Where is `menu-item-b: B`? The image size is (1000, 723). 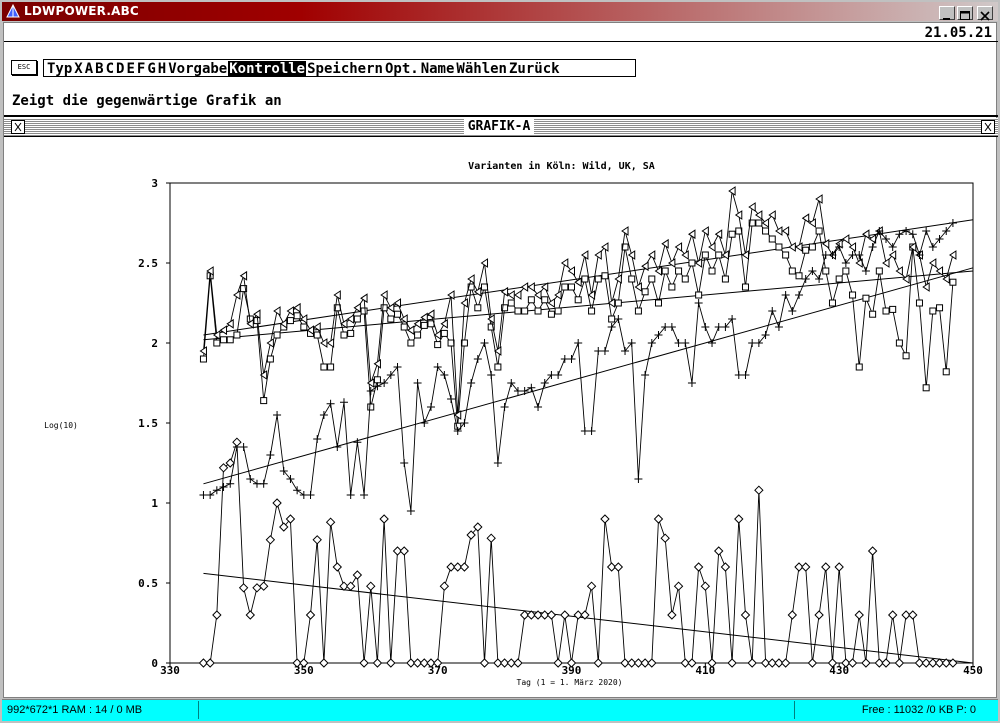 menu-item-b: B is located at coordinates (99, 69).